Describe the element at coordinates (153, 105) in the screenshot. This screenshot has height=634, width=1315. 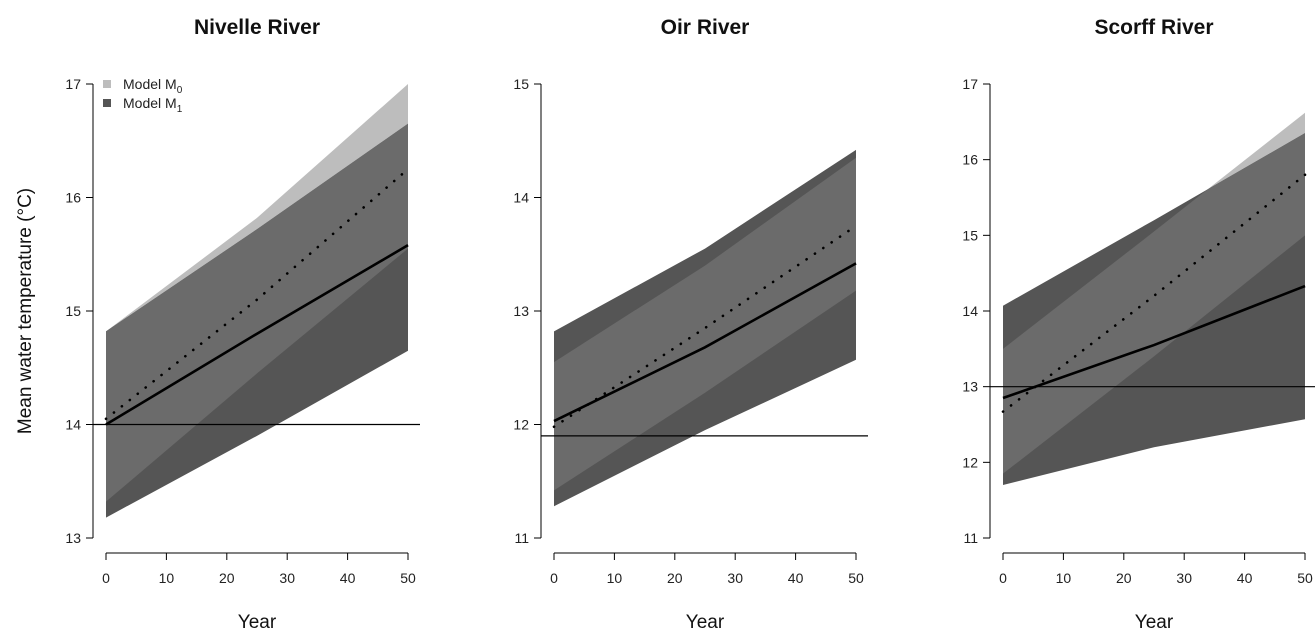
I see `legend-label-m1: Model M1` at that location.